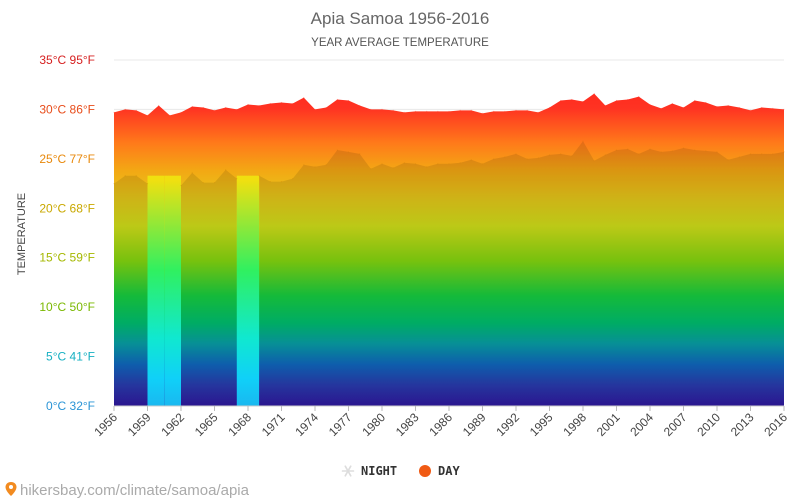  Describe the element at coordinates (139, 424) in the screenshot. I see `x-tick-label: 1959` at that location.